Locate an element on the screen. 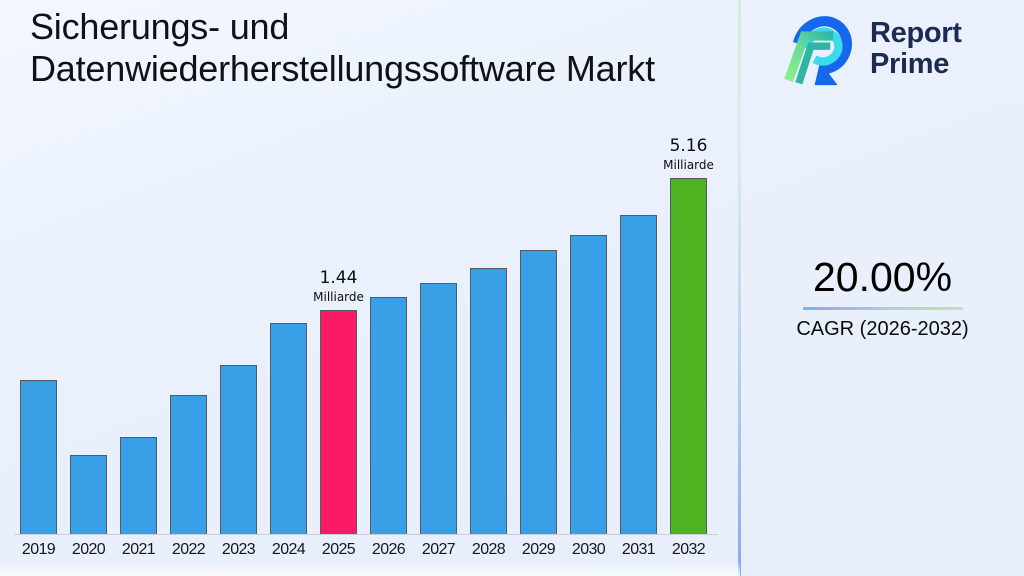  bar-2024 is located at coordinates (288, 428).